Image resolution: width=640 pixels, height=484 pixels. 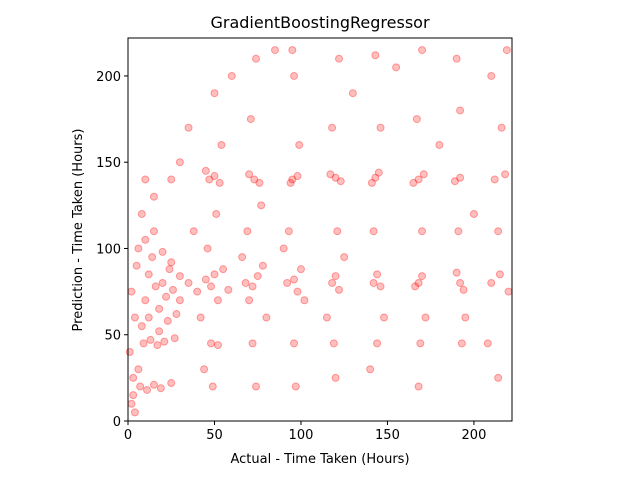 I want to click on y-tick-label: 0, so click(x=117, y=422).